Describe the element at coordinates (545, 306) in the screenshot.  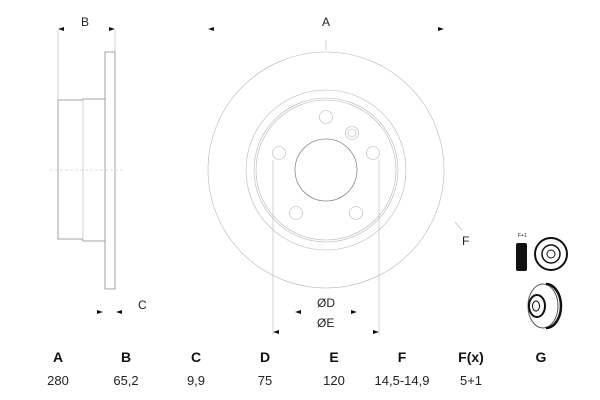
I see `disc-thumbnail-angle` at that location.